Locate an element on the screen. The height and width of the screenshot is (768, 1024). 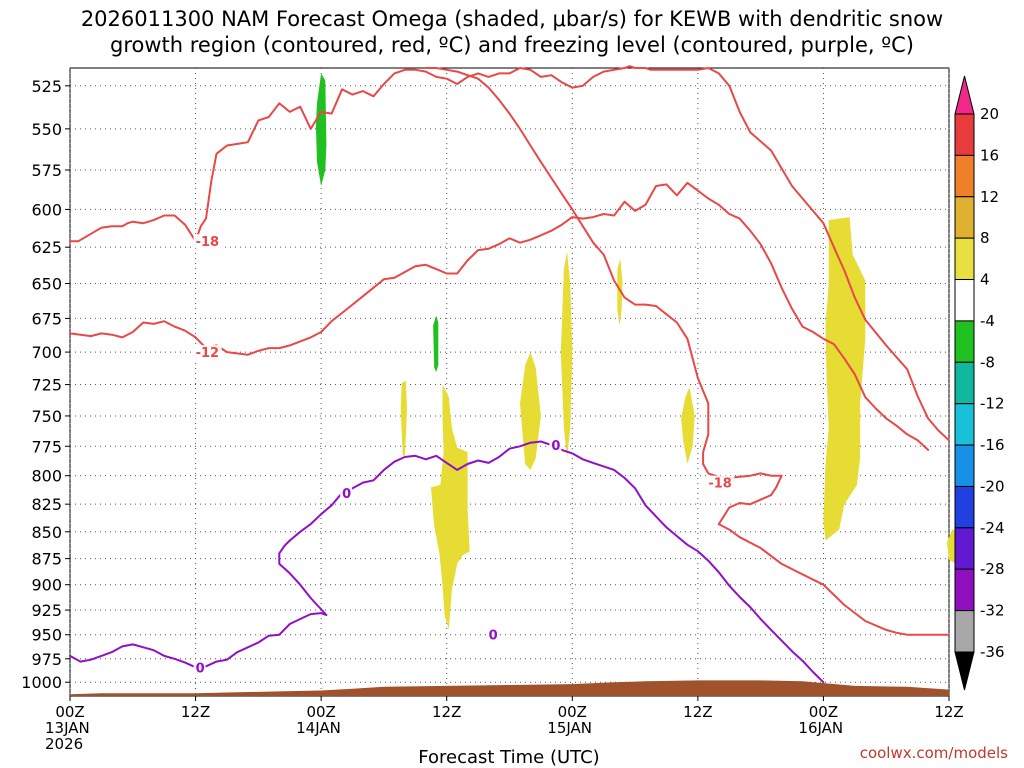
colorbar-tick-12: 12 is located at coordinates (989, 197).